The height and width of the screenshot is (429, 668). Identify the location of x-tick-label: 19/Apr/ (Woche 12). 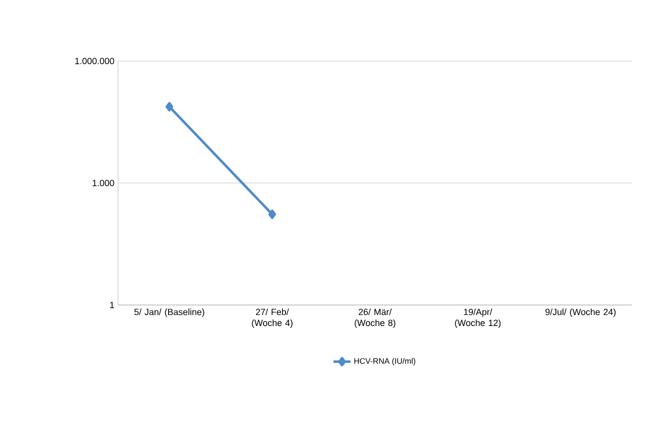
(478, 318).